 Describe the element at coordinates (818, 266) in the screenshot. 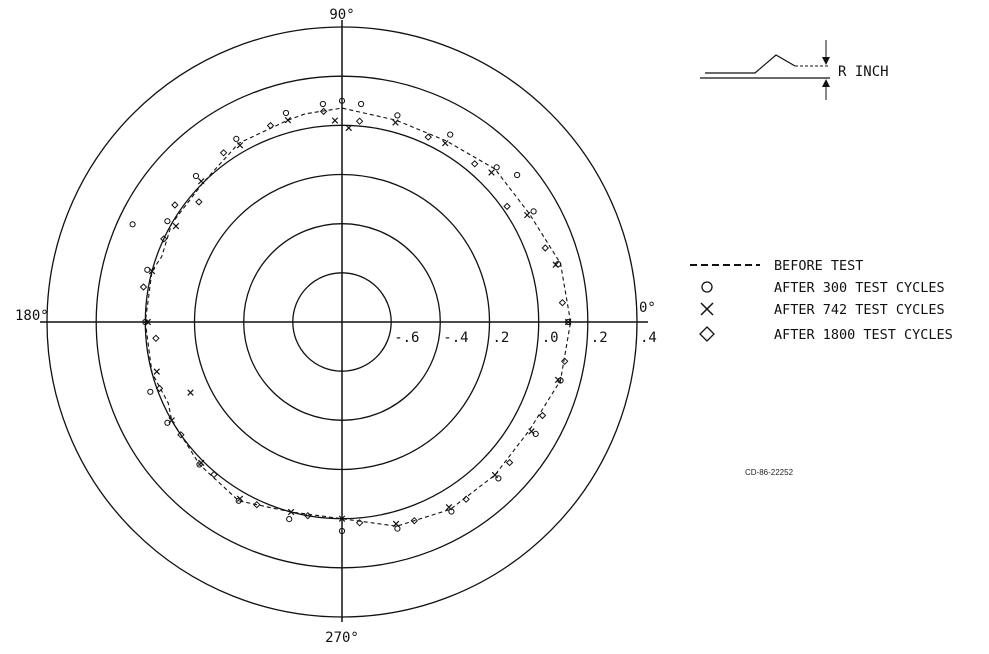

I see `legend-label-before: BEFORE TEST` at that location.